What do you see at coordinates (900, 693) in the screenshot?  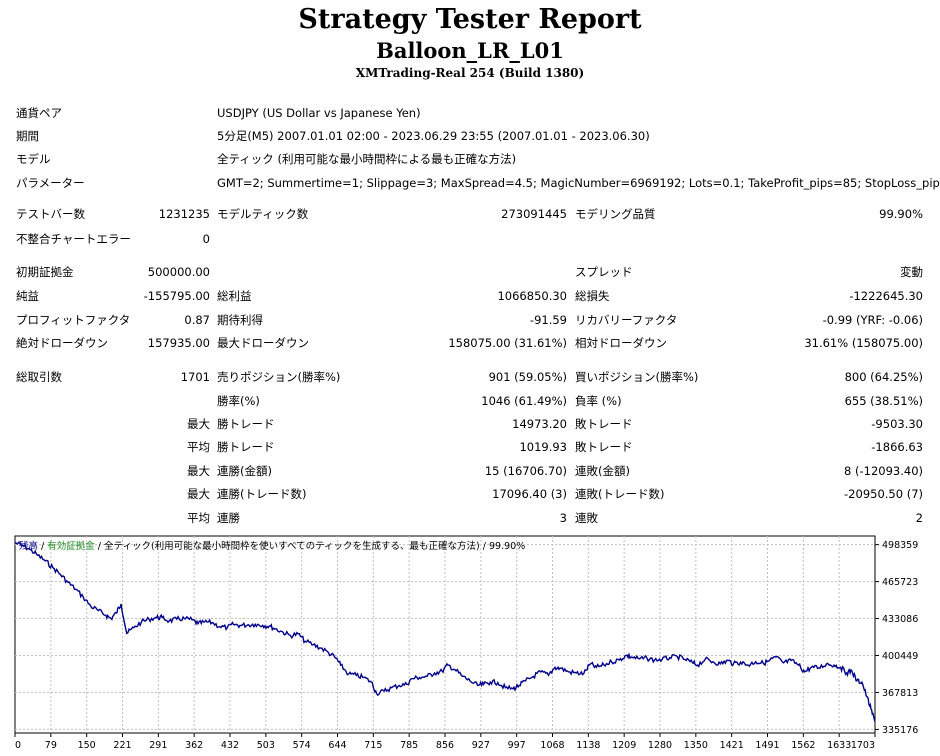 I see `y-tick-label: 367813` at bounding box center [900, 693].